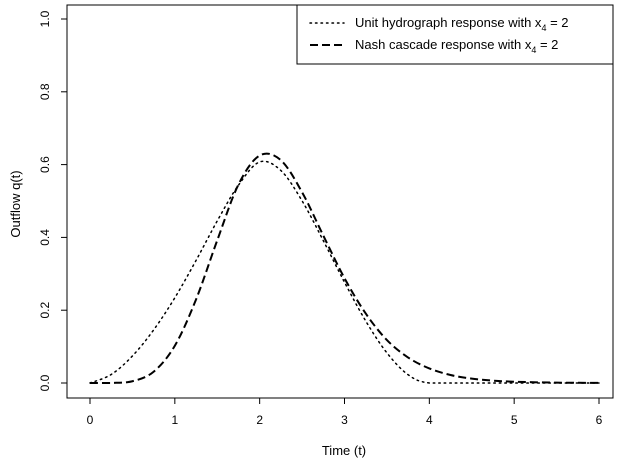  I want to click on y-tick-label: 1.0, so click(45, 18).